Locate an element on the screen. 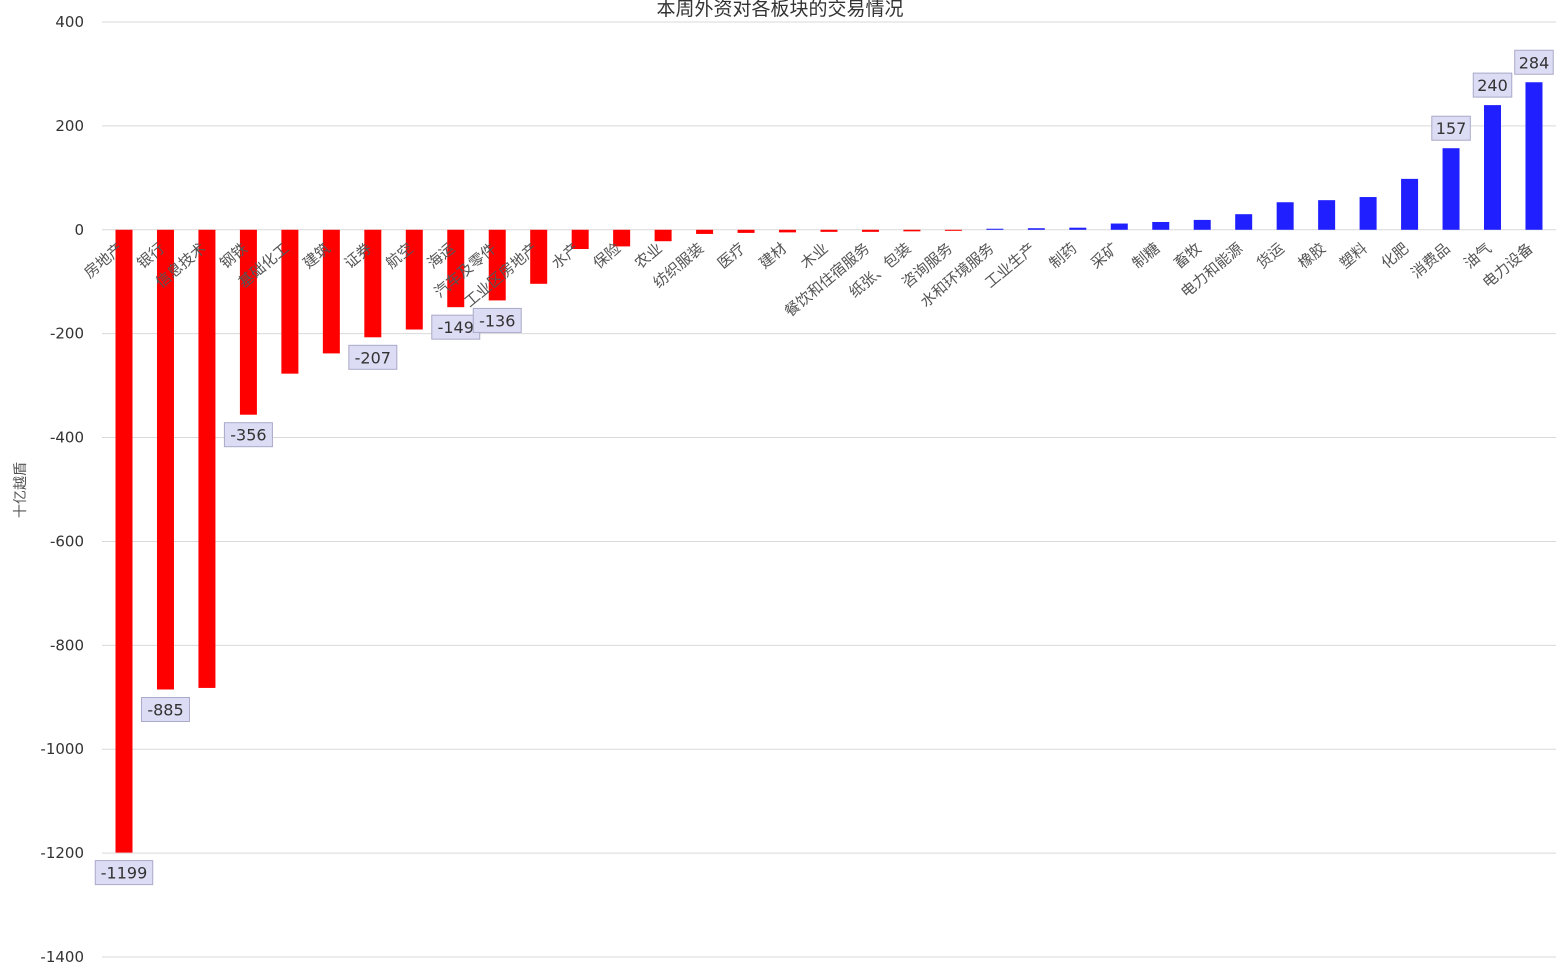  x-tick-label: 制药 is located at coordinates (1063, 255).